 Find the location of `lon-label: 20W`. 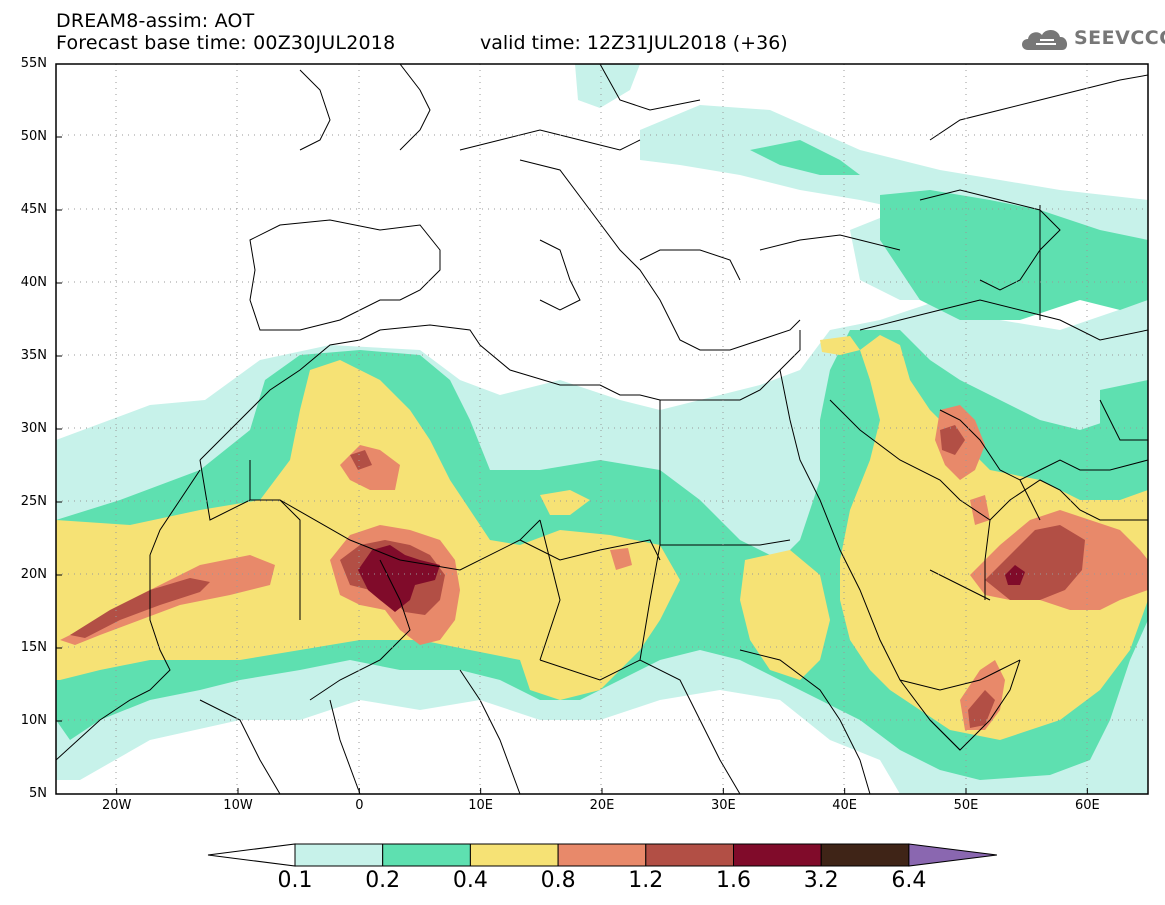

lon-label: 20W is located at coordinates (116, 805).